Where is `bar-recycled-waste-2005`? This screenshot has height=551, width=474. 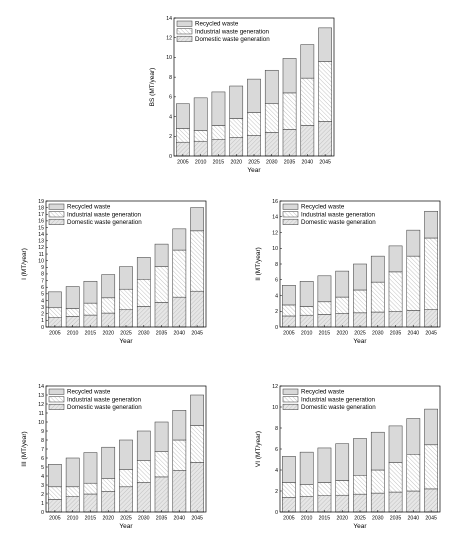
bar-recycled-waste-2005 is located at coordinates (289, 295).